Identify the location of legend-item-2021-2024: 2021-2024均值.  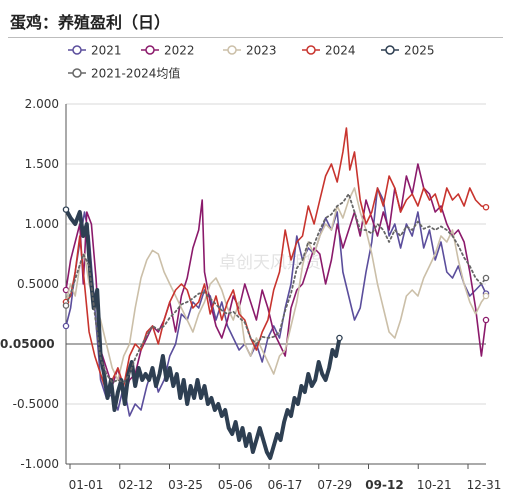
(124, 73).